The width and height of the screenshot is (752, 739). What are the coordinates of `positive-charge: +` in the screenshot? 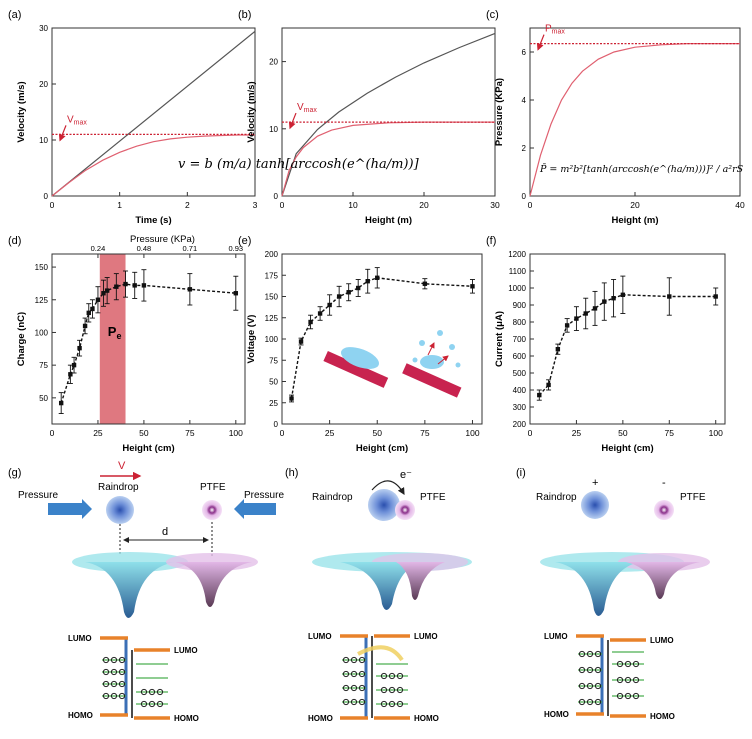 It's located at (595, 483).